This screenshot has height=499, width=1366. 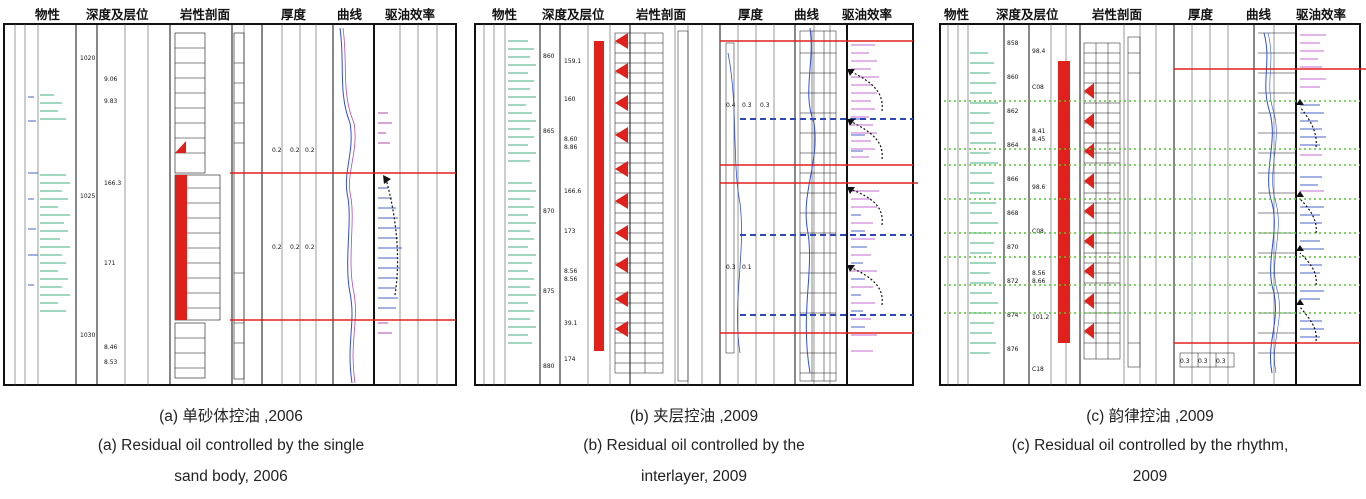 What do you see at coordinates (747, 267) in the screenshot?
I see `thickness-label: 0.1` at bounding box center [747, 267].